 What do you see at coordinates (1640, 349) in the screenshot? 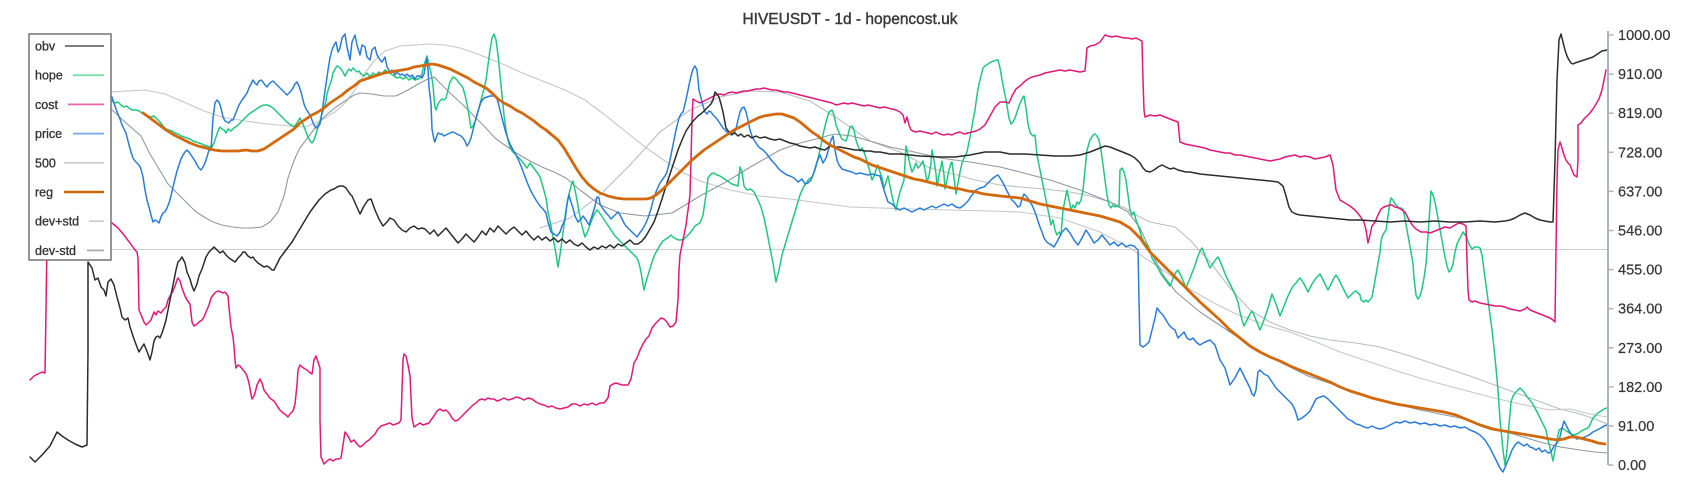
I see `svg-text: 273.00` at bounding box center [1640, 349].